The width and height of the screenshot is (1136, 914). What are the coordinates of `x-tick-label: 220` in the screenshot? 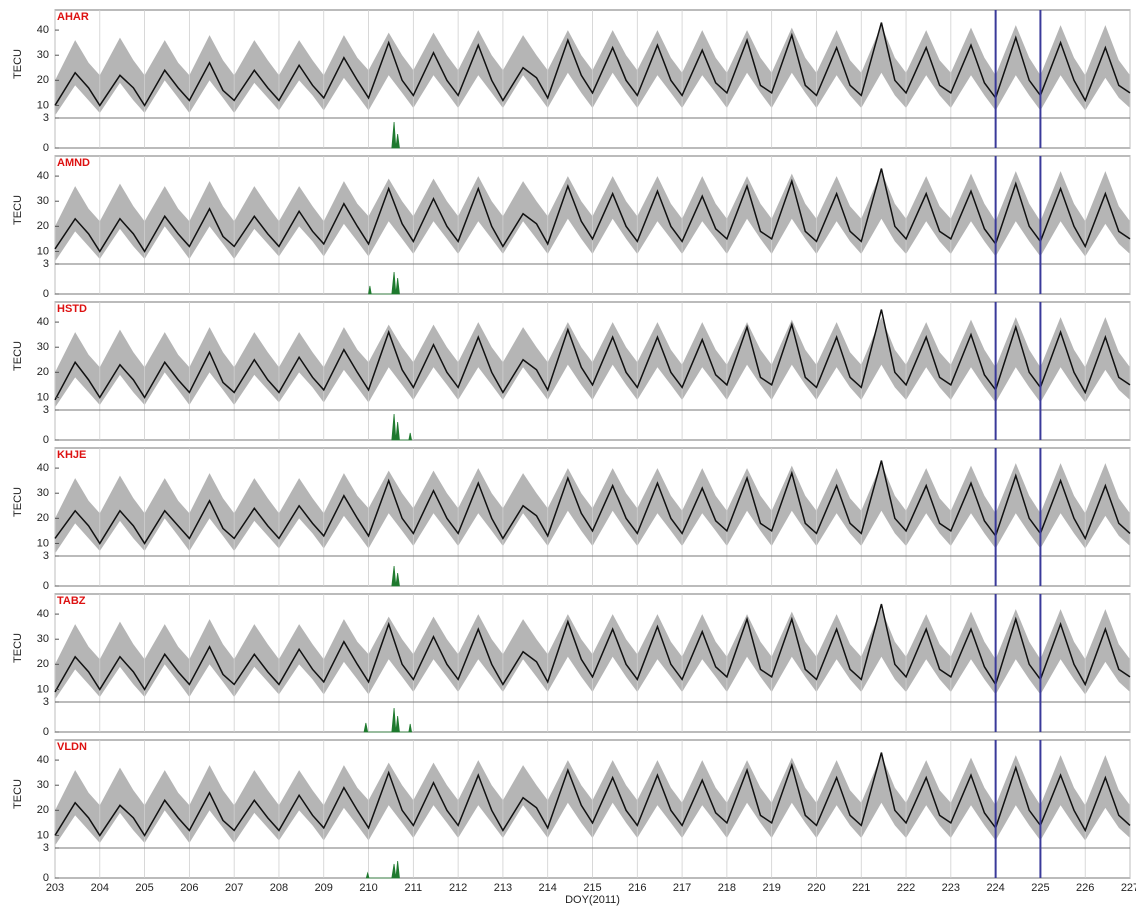 It's located at (816, 888).